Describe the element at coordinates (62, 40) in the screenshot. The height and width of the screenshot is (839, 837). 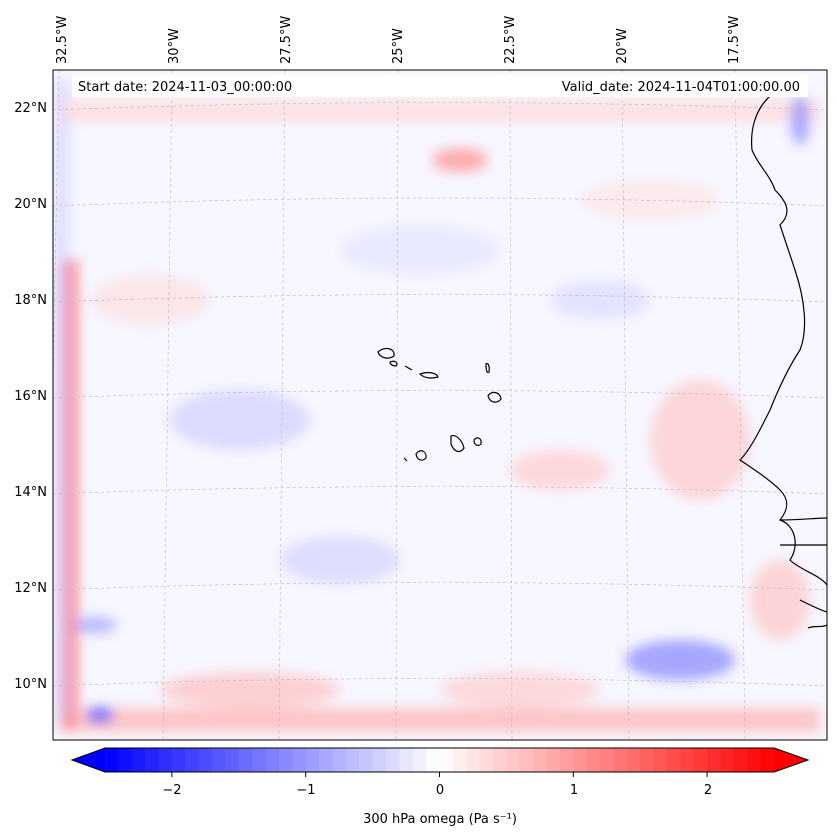
I see `lon-label: 32.5°W` at that location.